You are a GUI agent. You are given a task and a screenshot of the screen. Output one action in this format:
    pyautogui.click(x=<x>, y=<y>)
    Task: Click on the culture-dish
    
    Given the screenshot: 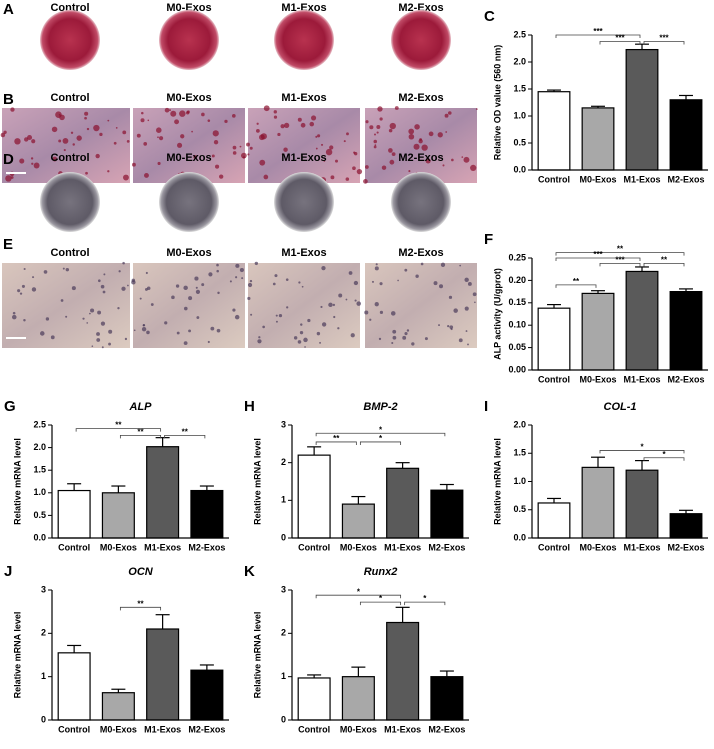 What is the action you would take?
    pyautogui.click(x=189, y=40)
    